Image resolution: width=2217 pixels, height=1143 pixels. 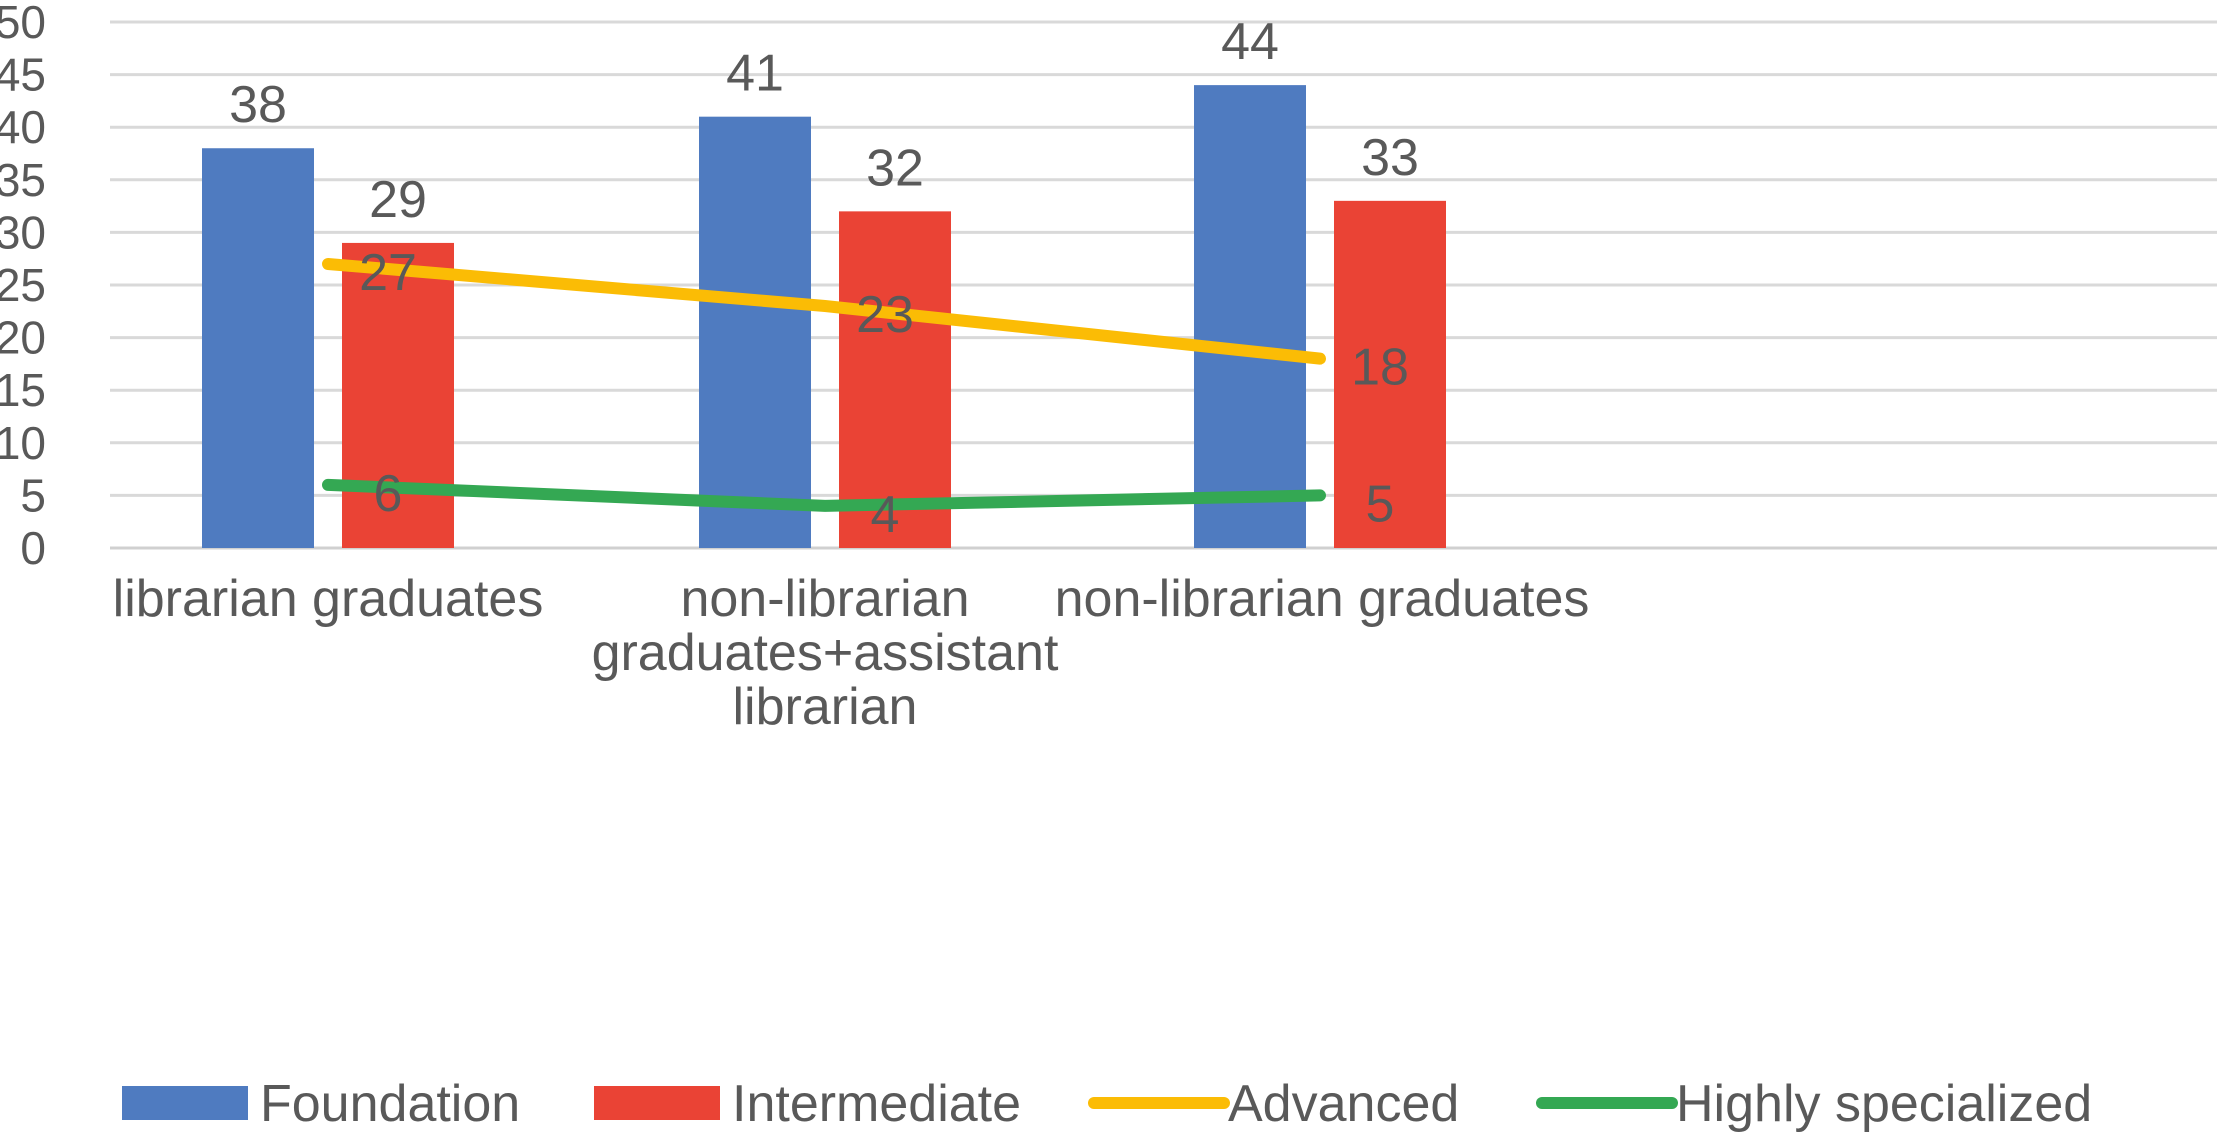 What do you see at coordinates (23, 75) in the screenshot?
I see `y-tick-label: 45` at bounding box center [23, 75].